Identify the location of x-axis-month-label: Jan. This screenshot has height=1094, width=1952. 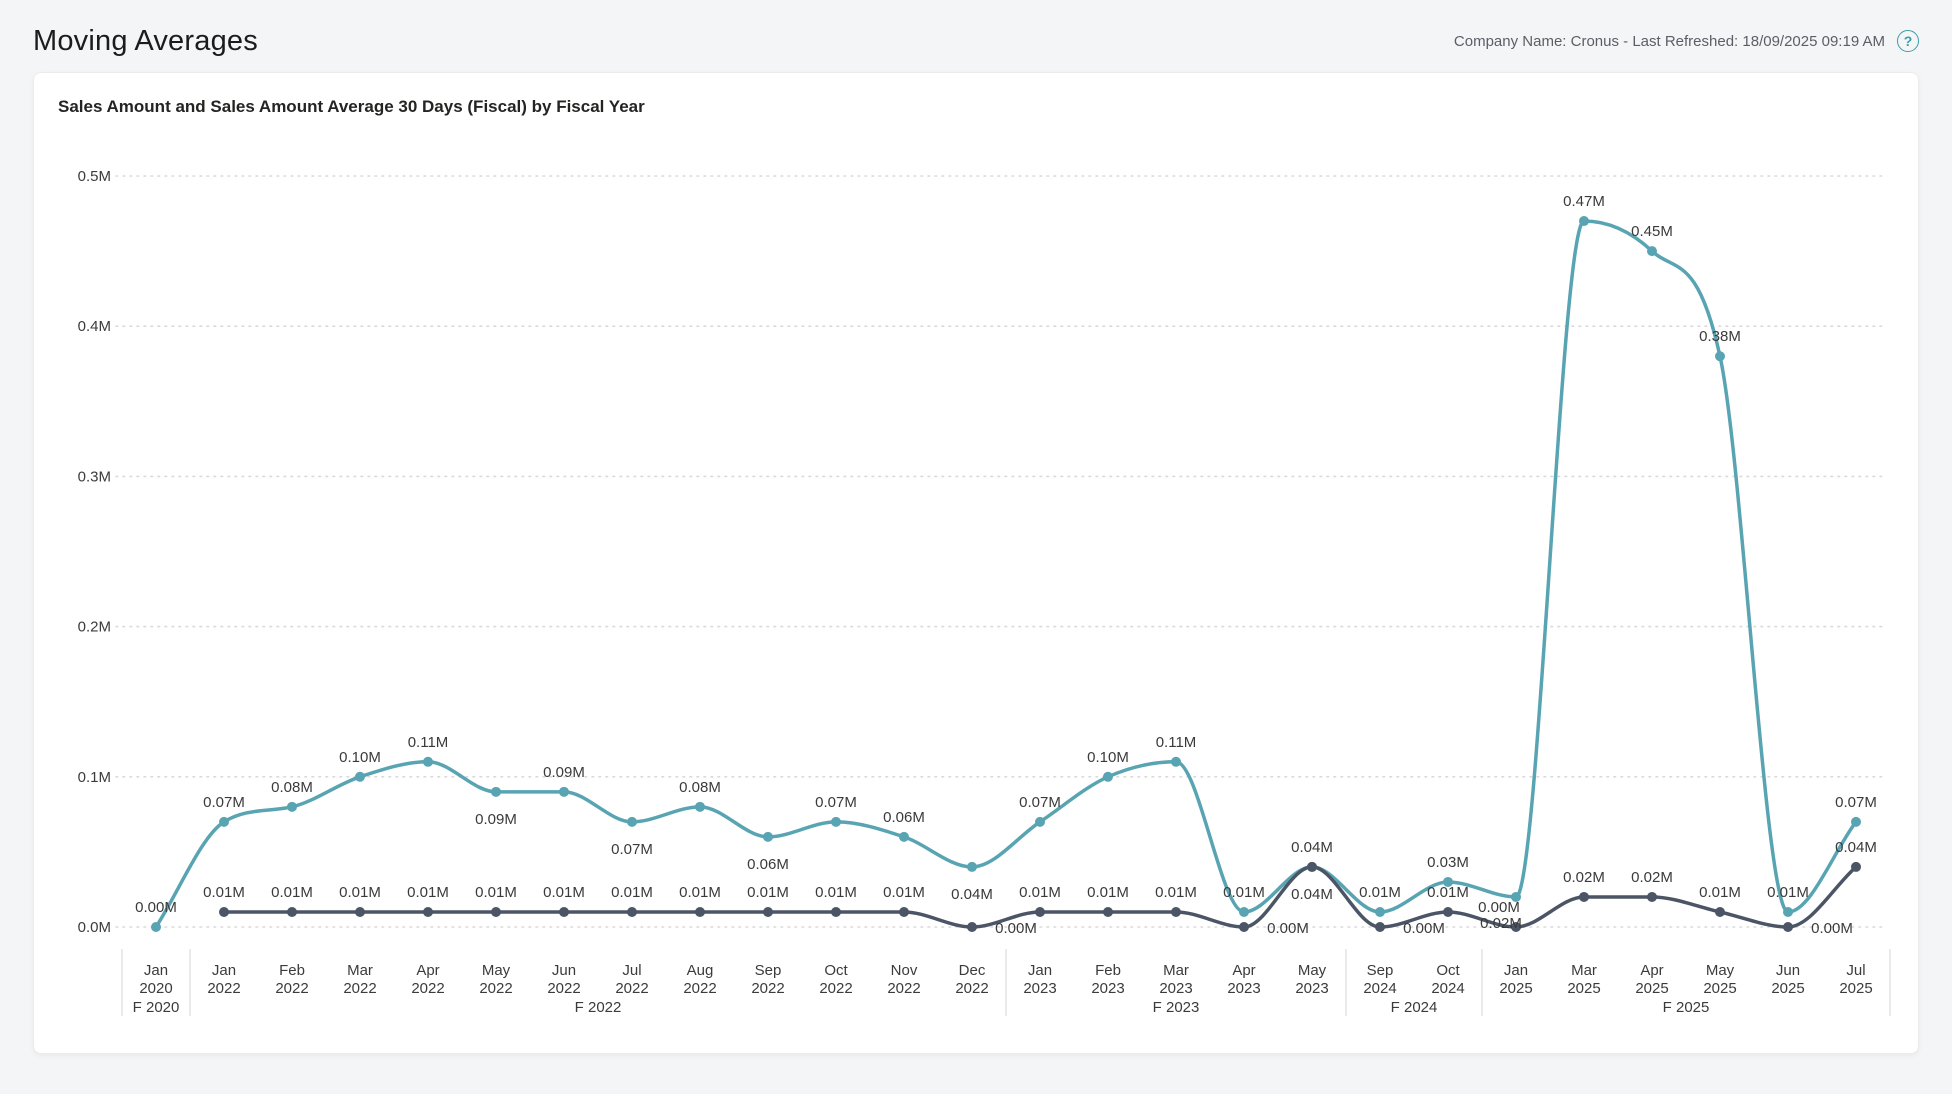
(156, 970).